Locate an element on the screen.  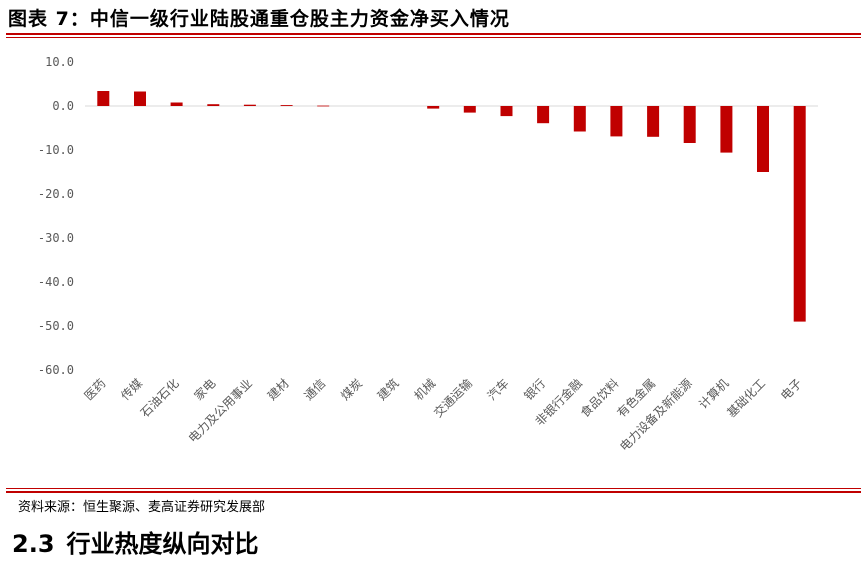
x-tick-label: 煤炭 is located at coordinates (351, 389).